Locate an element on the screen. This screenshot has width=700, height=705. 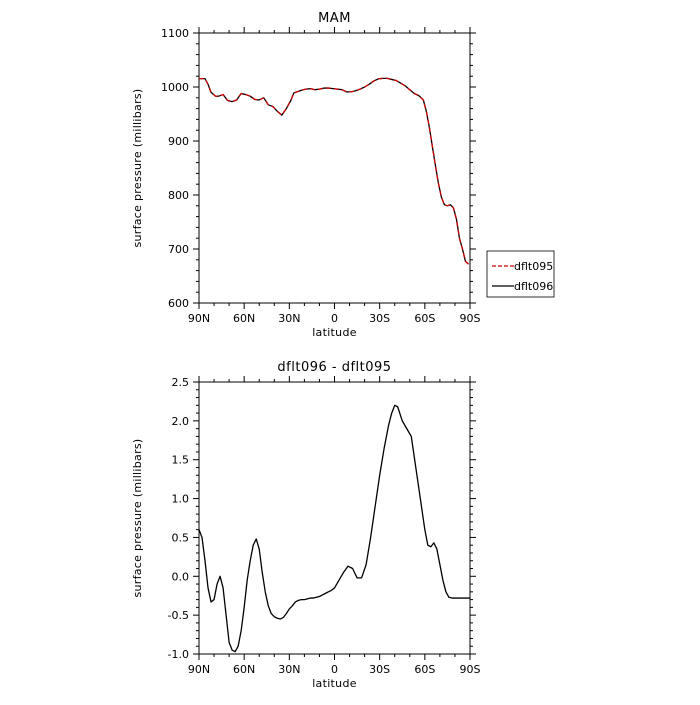
legend-box is located at coordinates (520, 274).